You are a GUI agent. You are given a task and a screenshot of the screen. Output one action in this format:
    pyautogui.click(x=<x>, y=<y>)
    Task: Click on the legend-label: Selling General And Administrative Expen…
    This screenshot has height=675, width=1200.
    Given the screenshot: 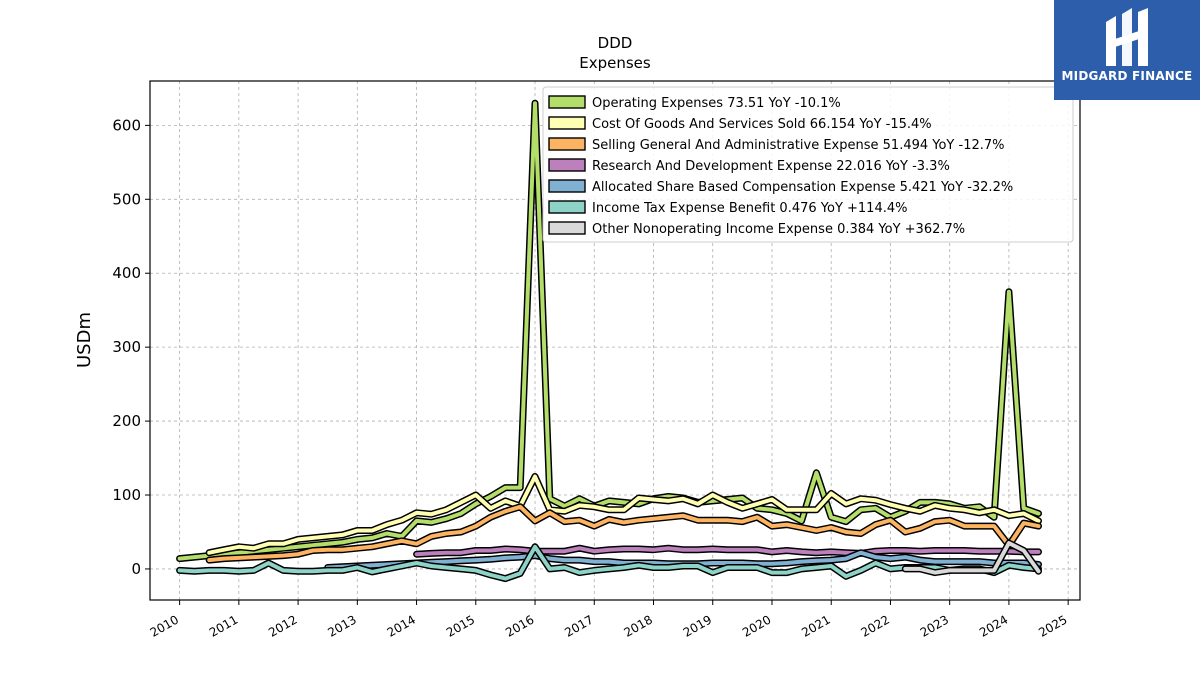 What is the action you would take?
    pyautogui.click(x=798, y=145)
    